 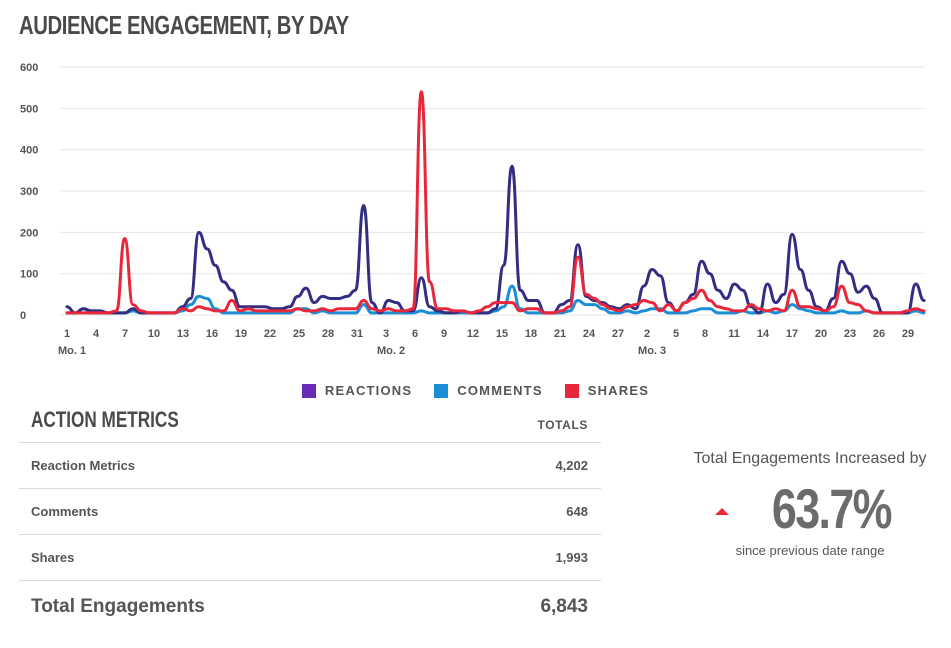 I want to click on x-tick-label: 24, so click(x=589, y=334).